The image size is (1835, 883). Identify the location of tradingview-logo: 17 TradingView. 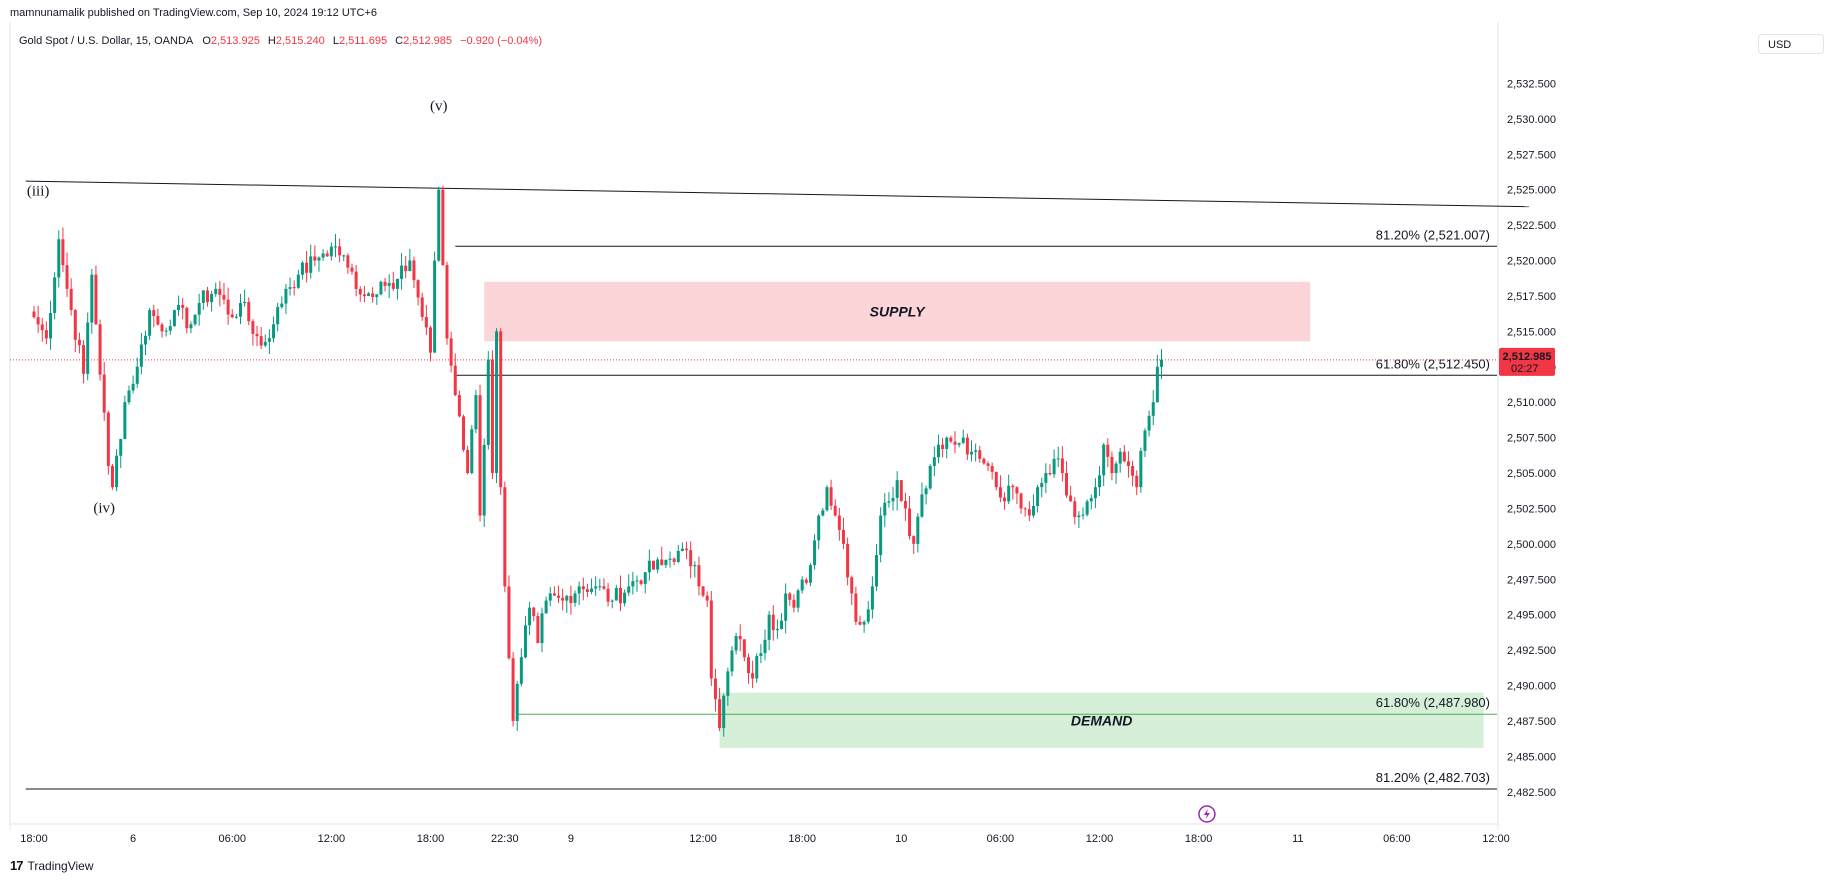
(52, 865).